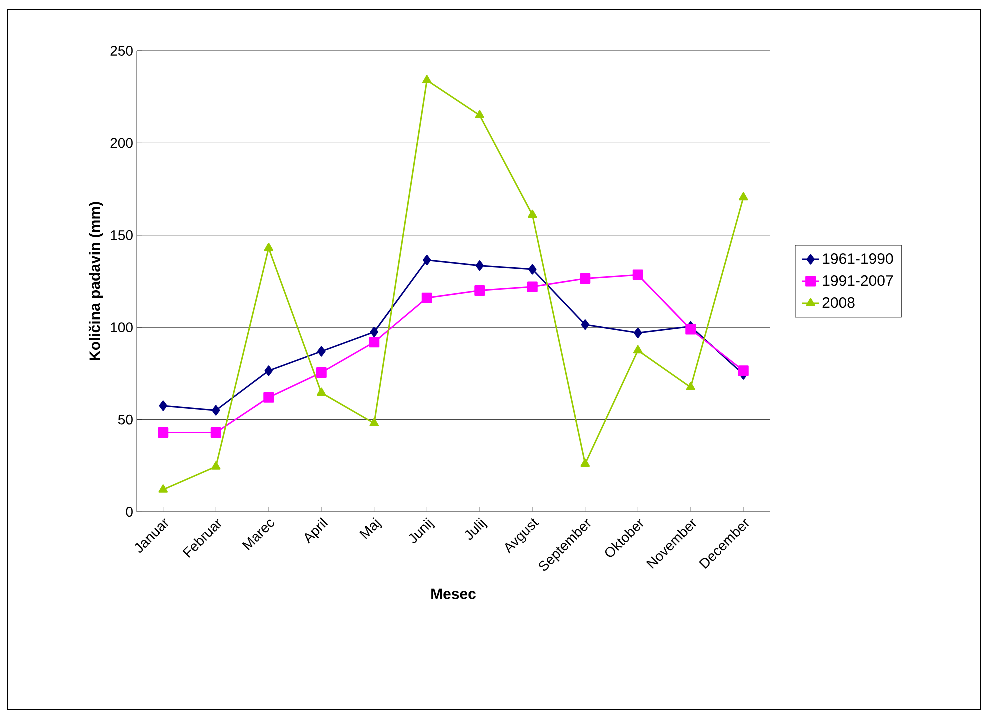 This screenshot has height=710, width=981. Describe the element at coordinates (838, 302) in the screenshot. I see `legend-label: 2008` at that location.